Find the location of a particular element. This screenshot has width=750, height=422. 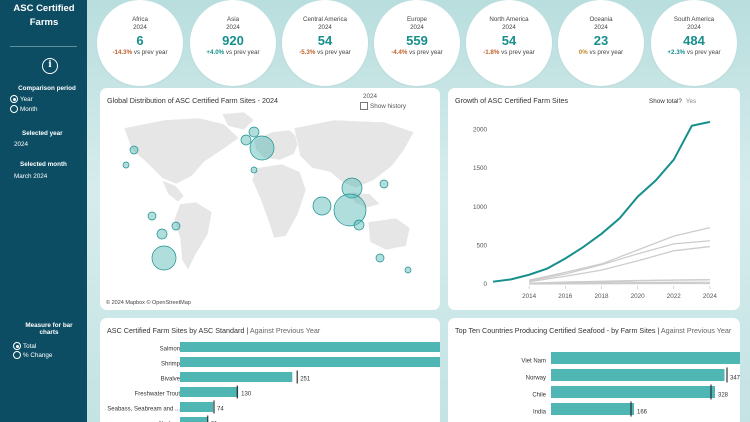

selected-year-value: 2024 is located at coordinates (21, 144).